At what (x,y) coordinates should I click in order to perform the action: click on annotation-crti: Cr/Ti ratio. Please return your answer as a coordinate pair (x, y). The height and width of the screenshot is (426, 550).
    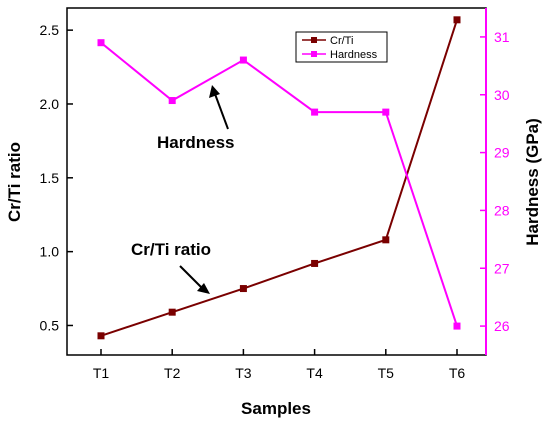
    Looking at the image, I should click on (171, 267).